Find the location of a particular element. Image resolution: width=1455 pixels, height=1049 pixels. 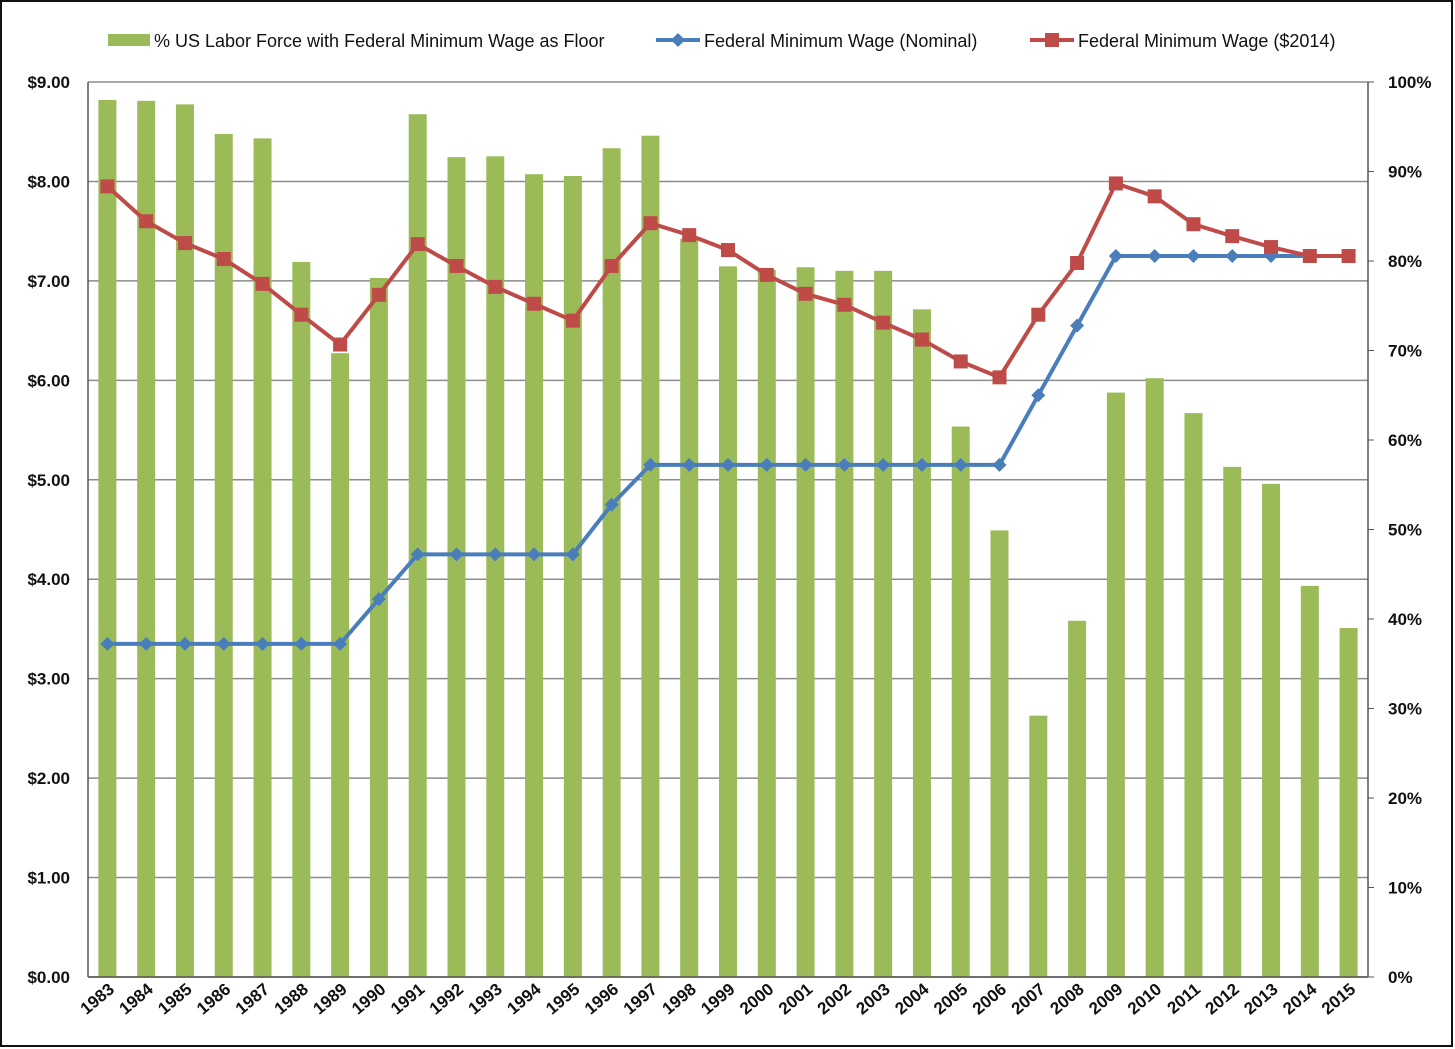

y2-tick-label: 50% is located at coordinates (1405, 530).